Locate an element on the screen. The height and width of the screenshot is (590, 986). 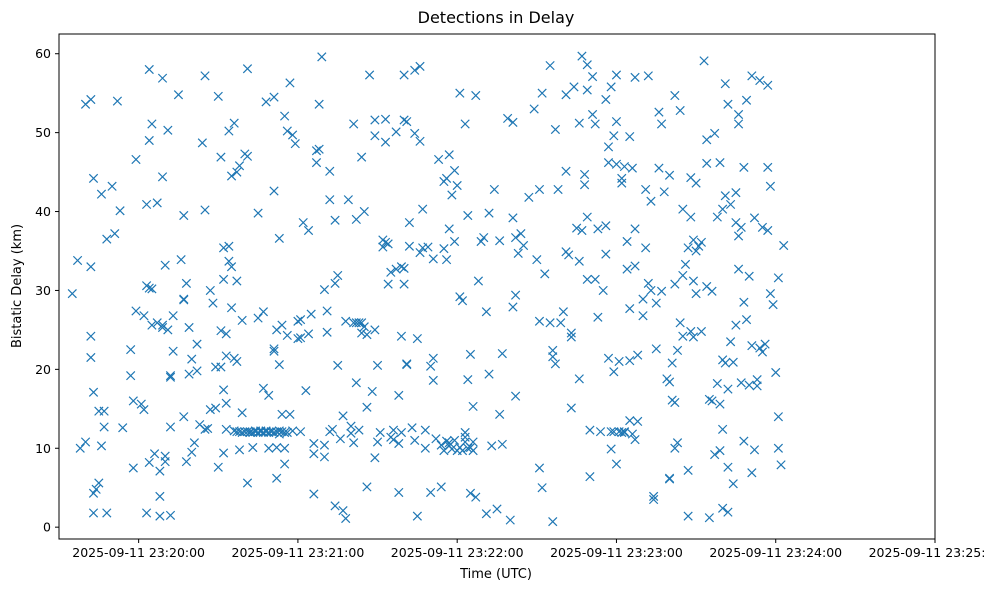
y-tick-label: 50 is located at coordinates (43, 132).